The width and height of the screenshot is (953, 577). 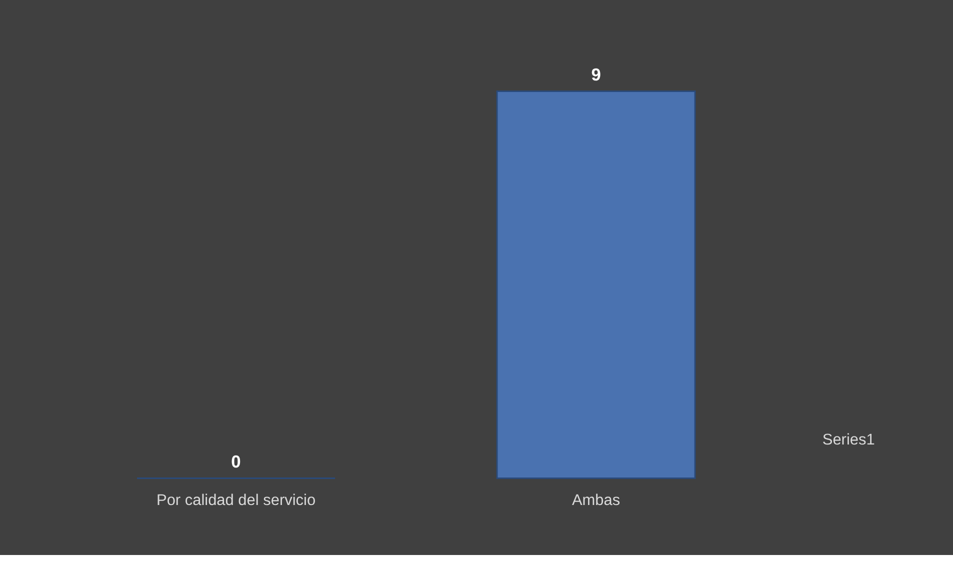 I want to click on x-tick-label: Por calidad del servicio, so click(x=236, y=500).